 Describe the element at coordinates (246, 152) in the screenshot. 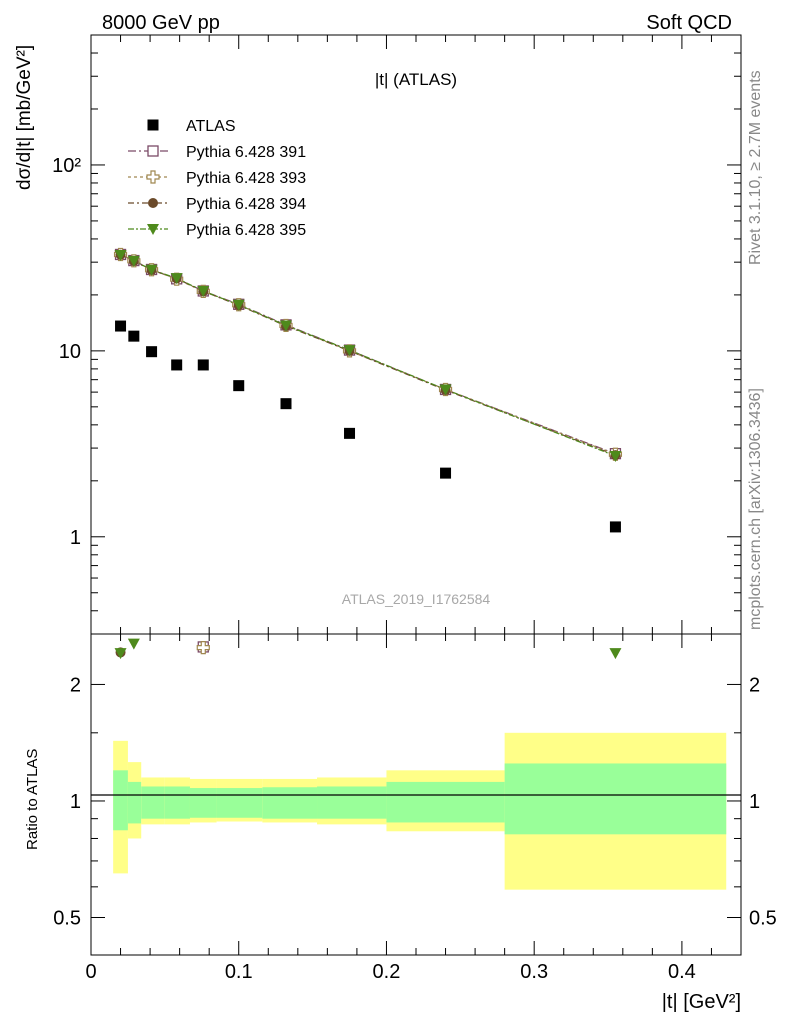

I see `legend-label: Pythia 6.428 391` at that location.